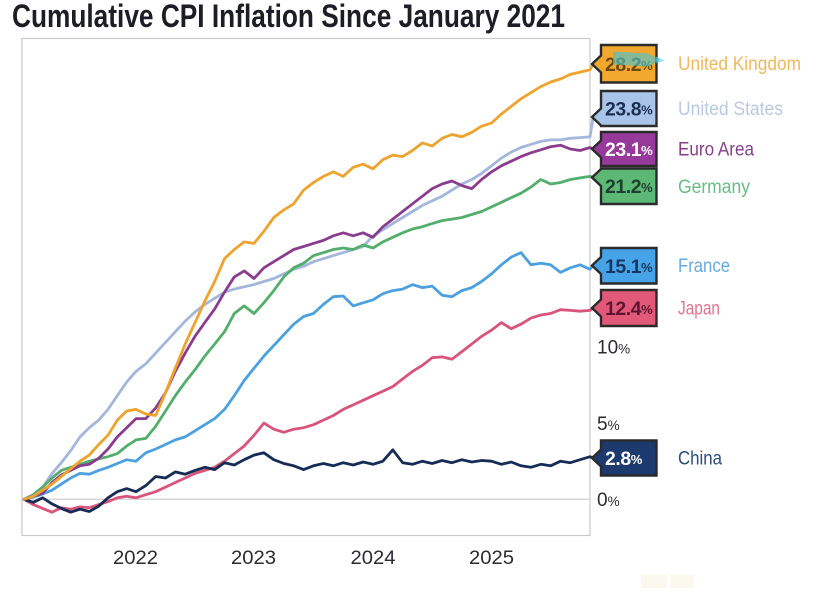  I want to click on svg-text: 0%, so click(608, 500).